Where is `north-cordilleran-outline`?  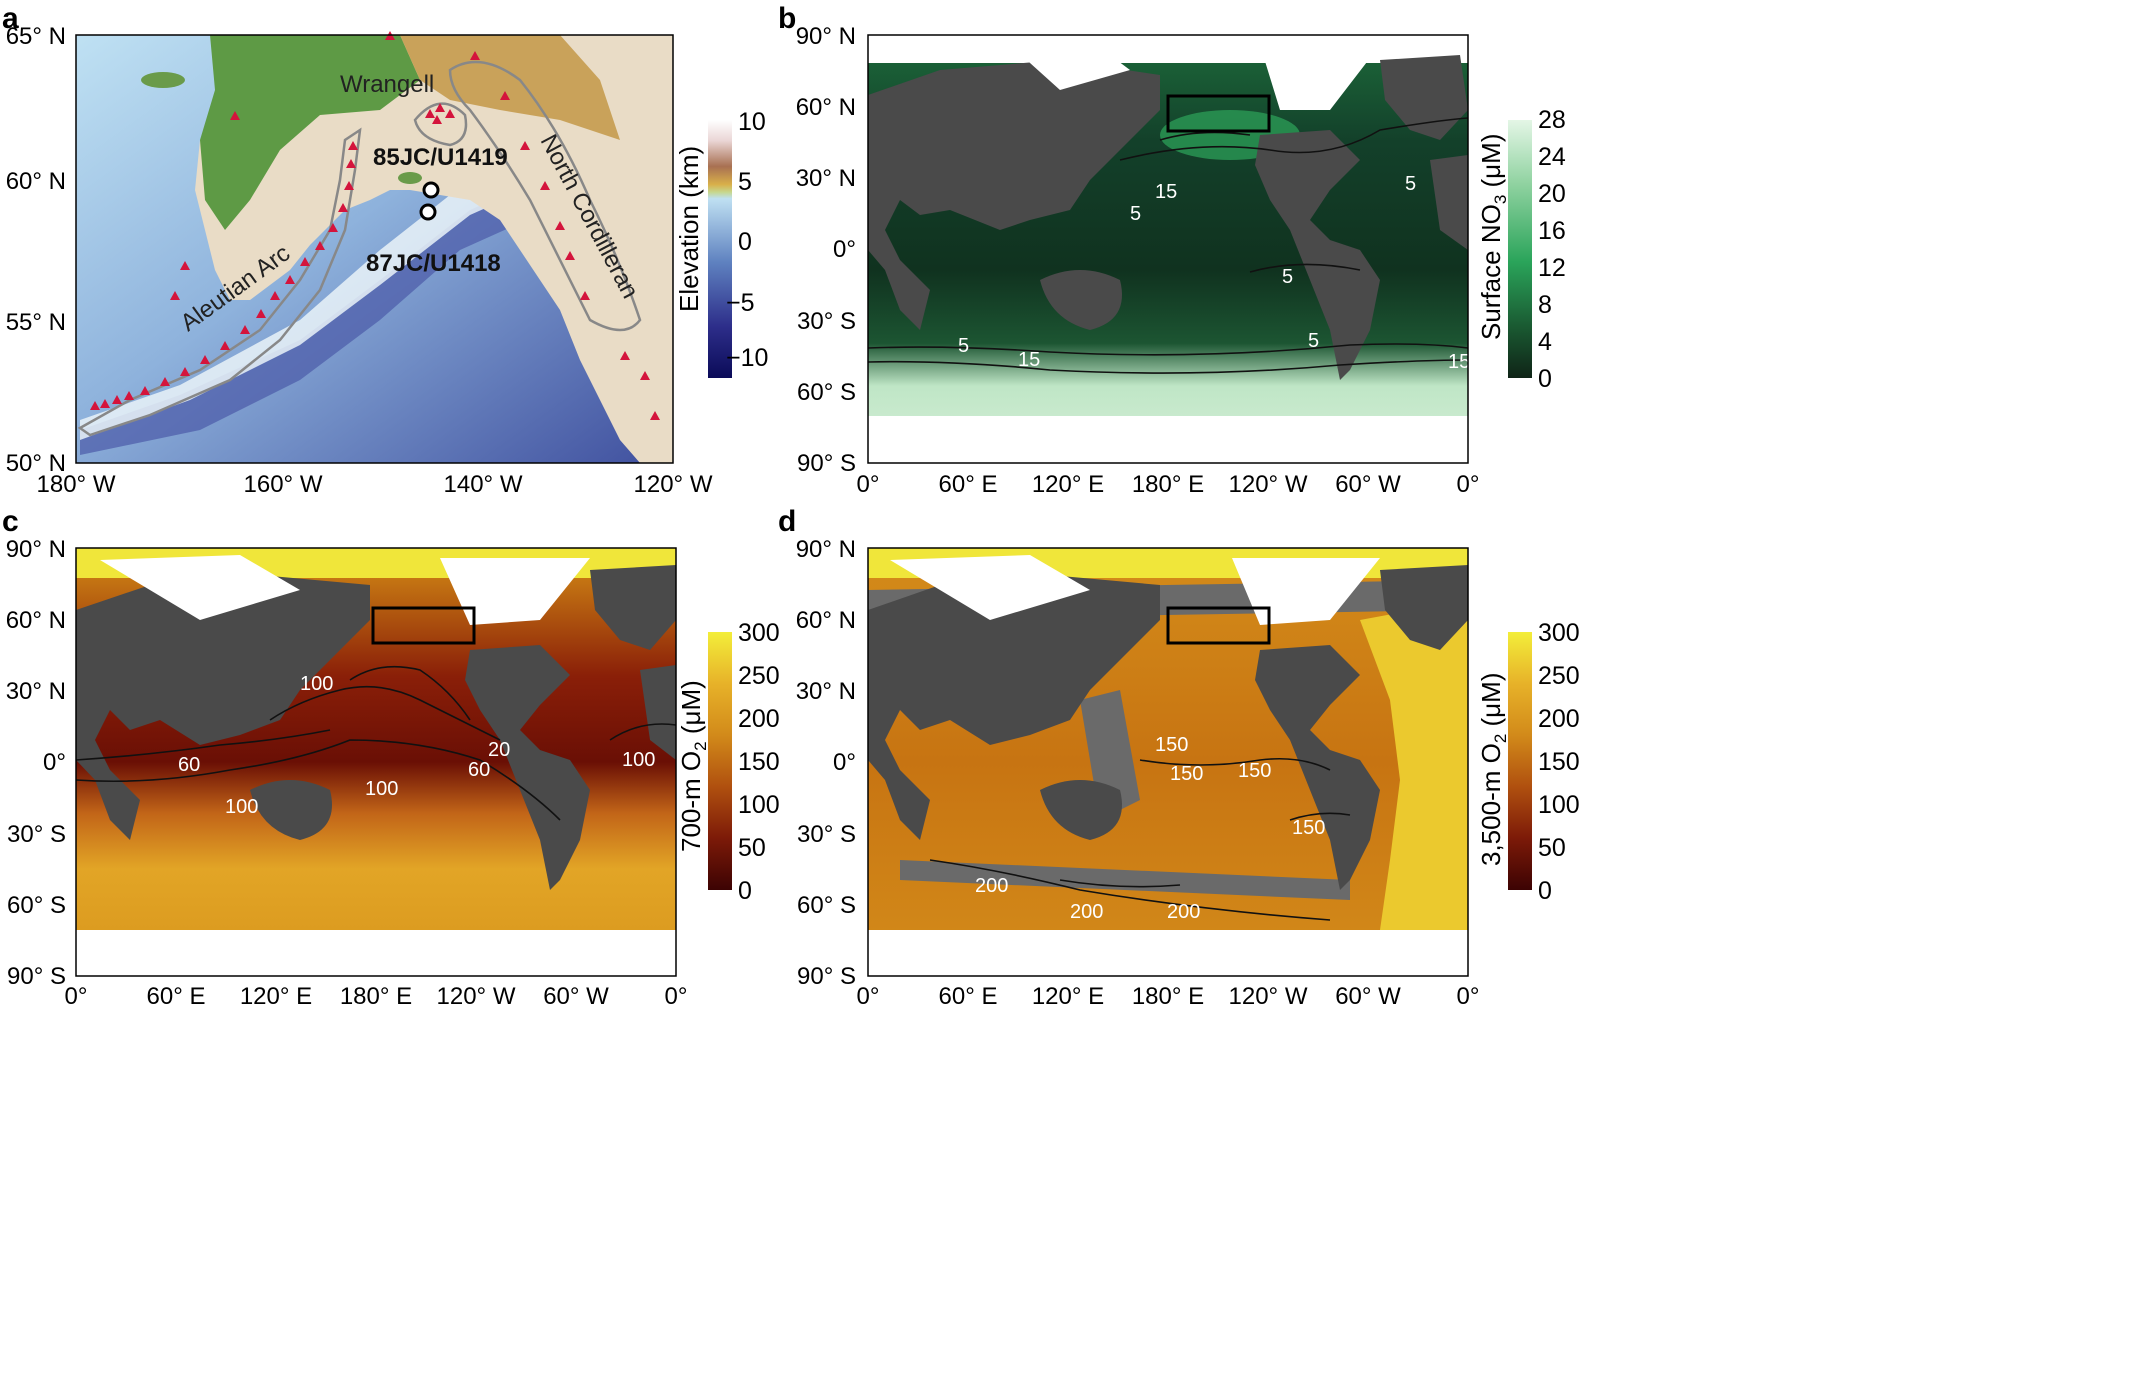 north-cordilleran-outline is located at coordinates (545, 196).